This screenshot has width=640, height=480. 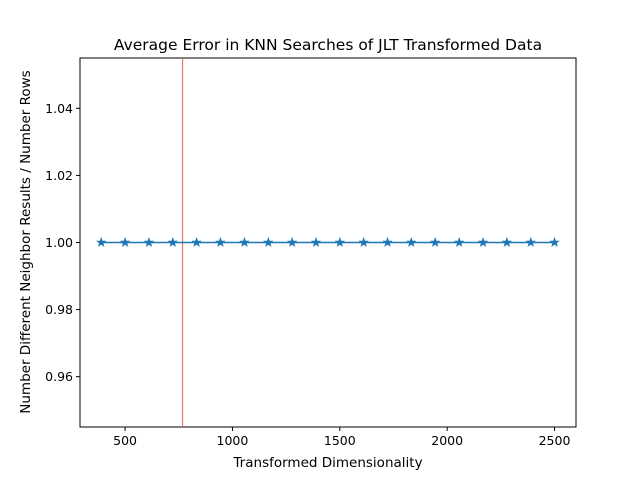 I want to click on x-tick-label: 2000, so click(x=447, y=440).